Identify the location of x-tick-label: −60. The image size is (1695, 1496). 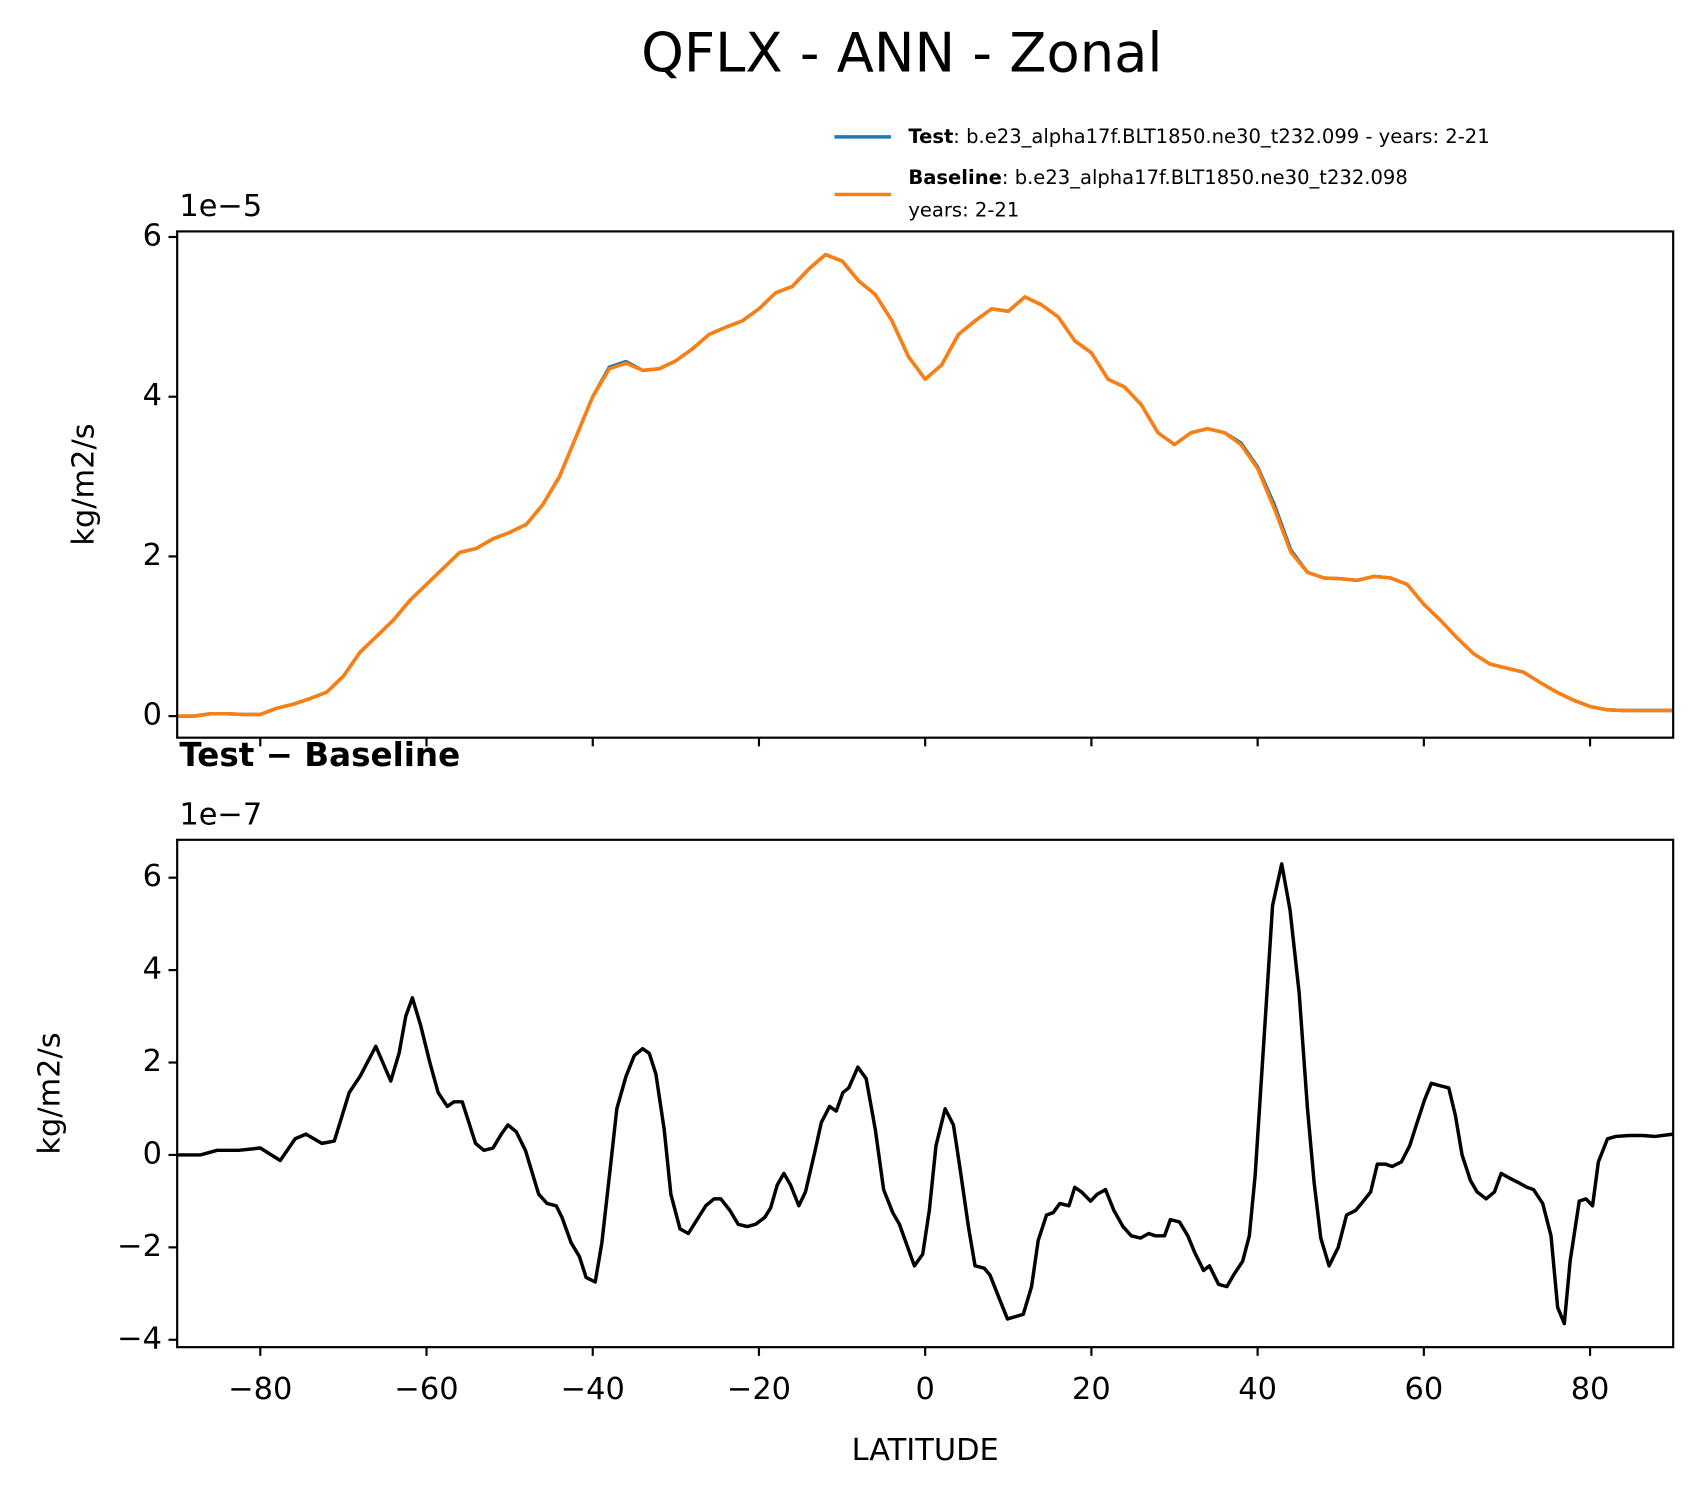
(426, 1389).